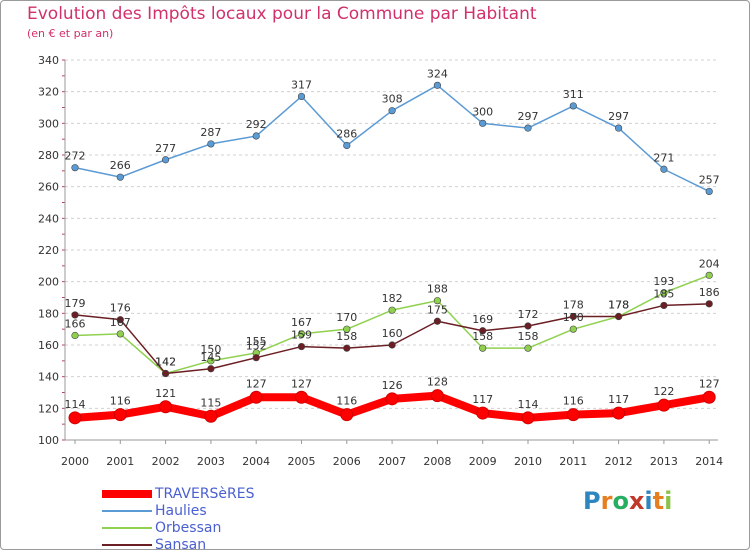 The height and width of the screenshot is (553, 750). Describe the element at coordinates (178, 527) in the screenshot. I see `legend-item: Orbessan` at that location.